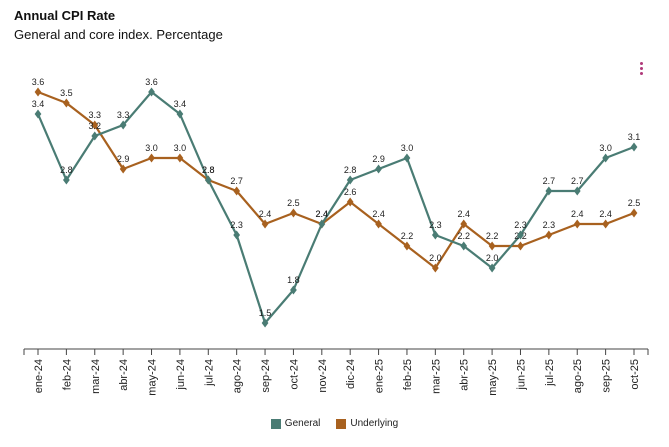  What do you see at coordinates (435, 258) in the screenshot?
I see `data-label-underlying: 2.0` at bounding box center [435, 258].